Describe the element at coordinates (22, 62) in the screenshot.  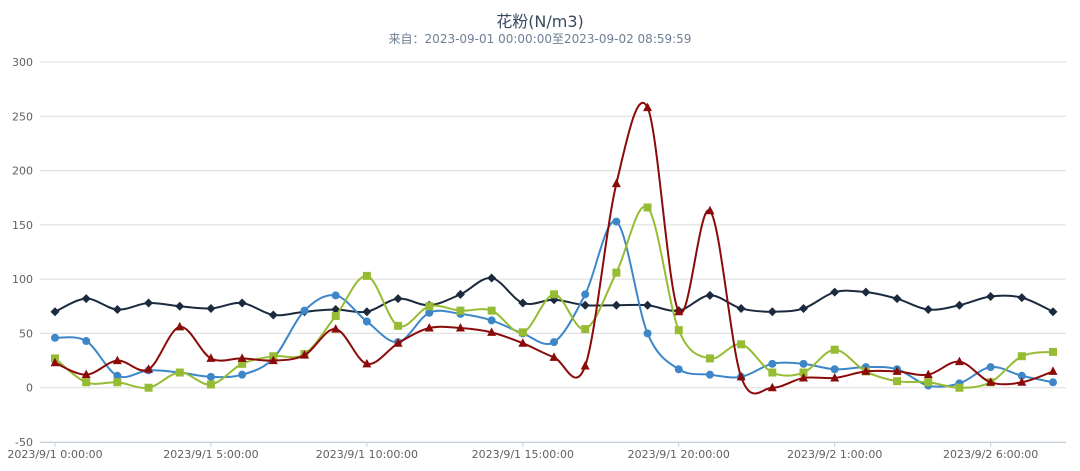
I see `y-tick-label: 300` at that location.